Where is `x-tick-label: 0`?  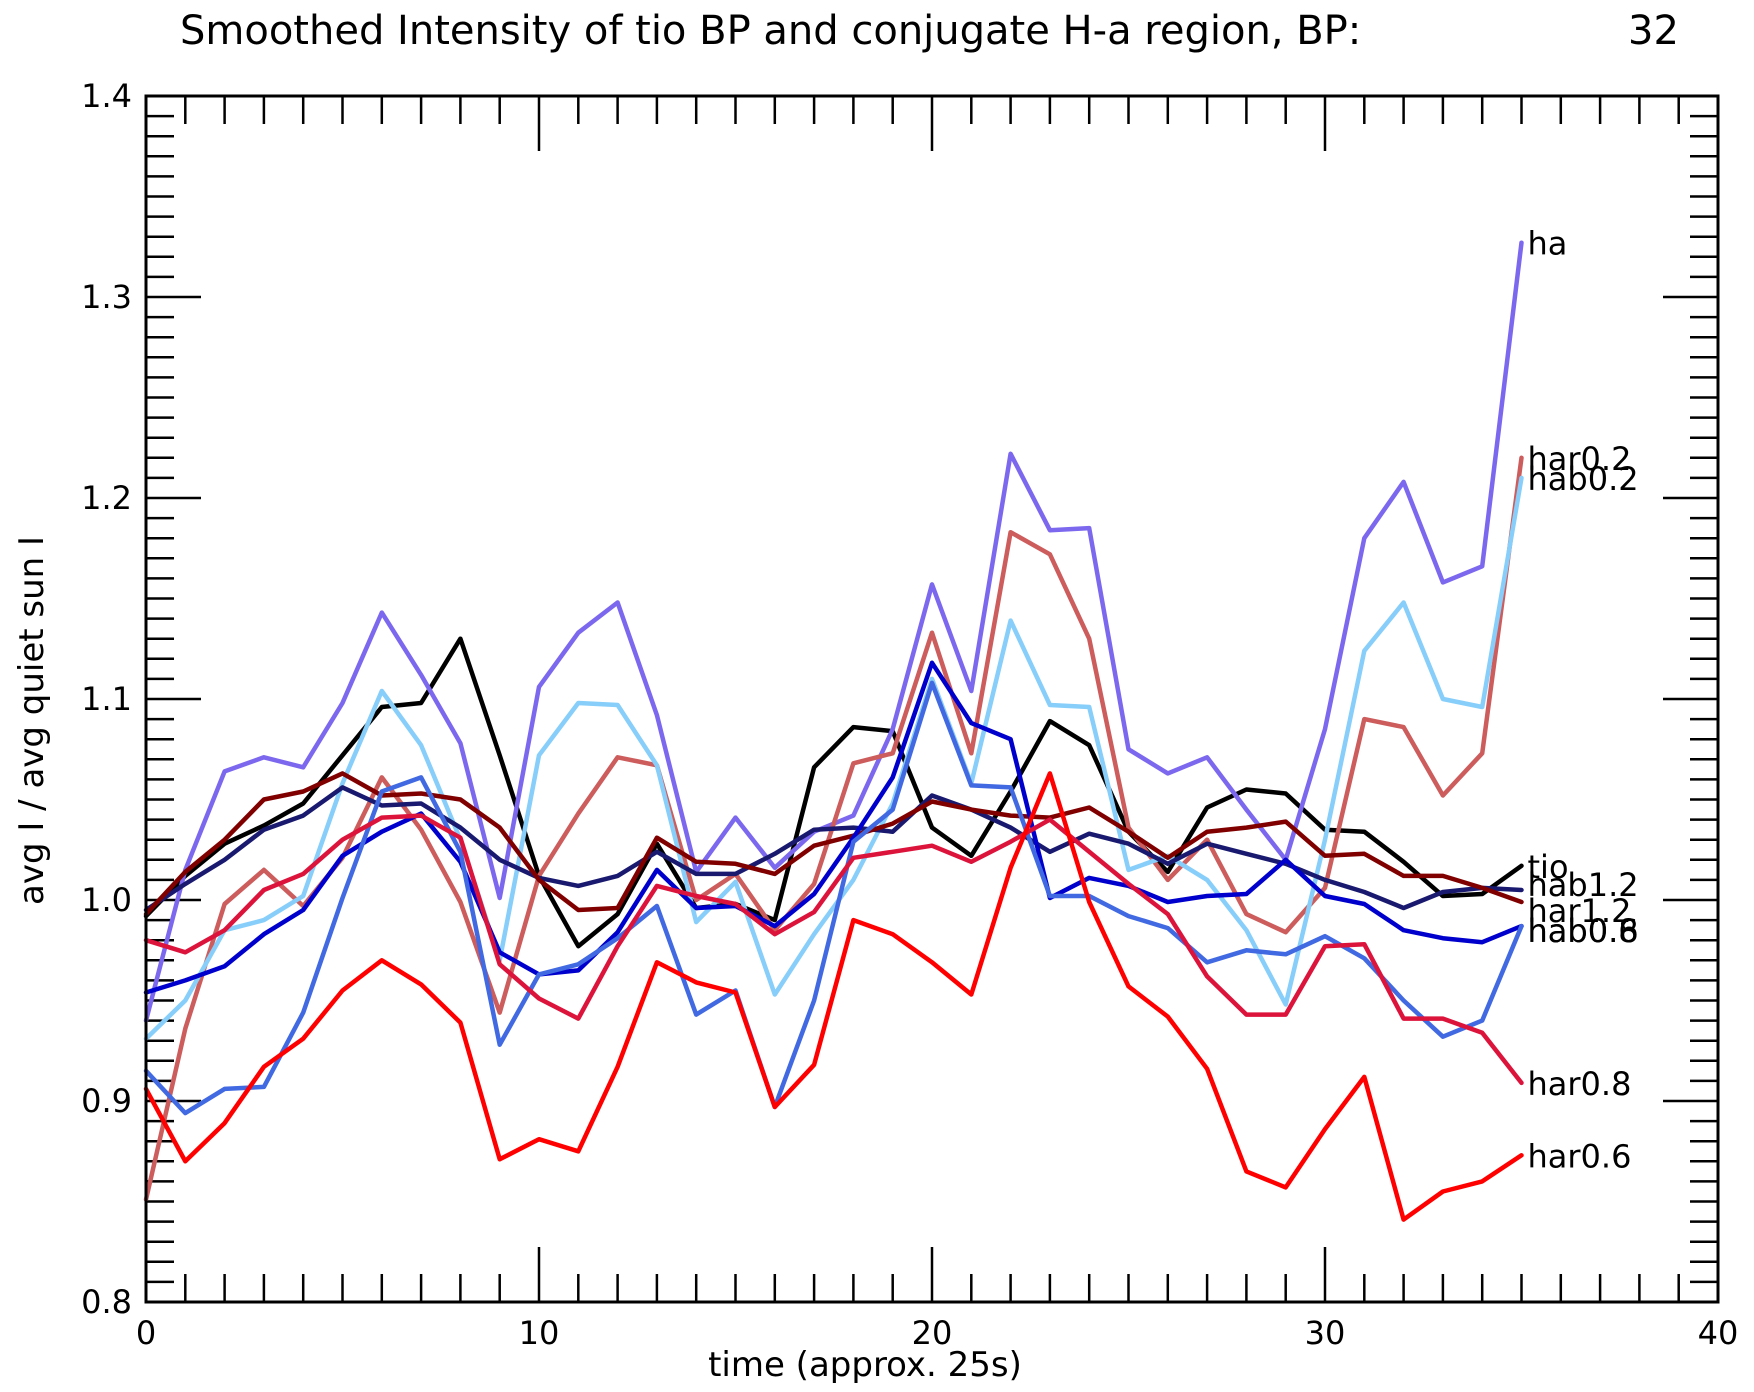 x-tick-label: 0 is located at coordinates (146, 1333).